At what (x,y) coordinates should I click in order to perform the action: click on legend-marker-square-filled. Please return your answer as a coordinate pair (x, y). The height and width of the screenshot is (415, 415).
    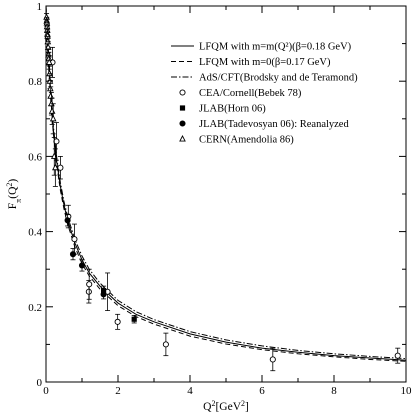
    Looking at the image, I should click on (182, 108).